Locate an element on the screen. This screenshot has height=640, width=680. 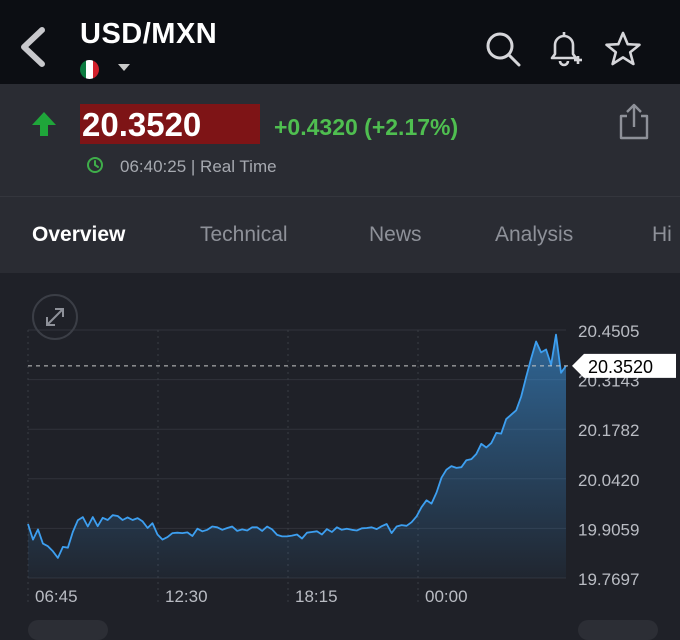
back-chevron-icon is located at coordinates (34, 47).